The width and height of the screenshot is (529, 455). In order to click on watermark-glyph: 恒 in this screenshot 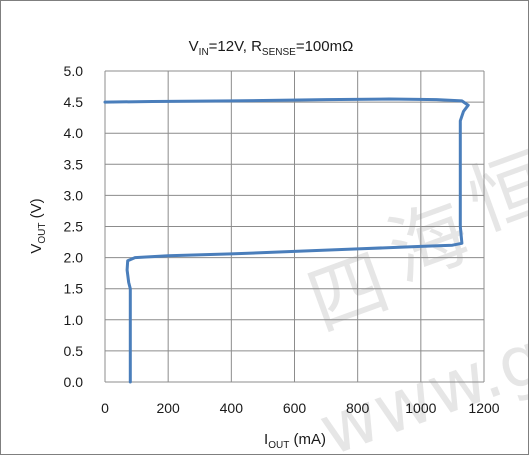, I will do `click(492, 193)`.